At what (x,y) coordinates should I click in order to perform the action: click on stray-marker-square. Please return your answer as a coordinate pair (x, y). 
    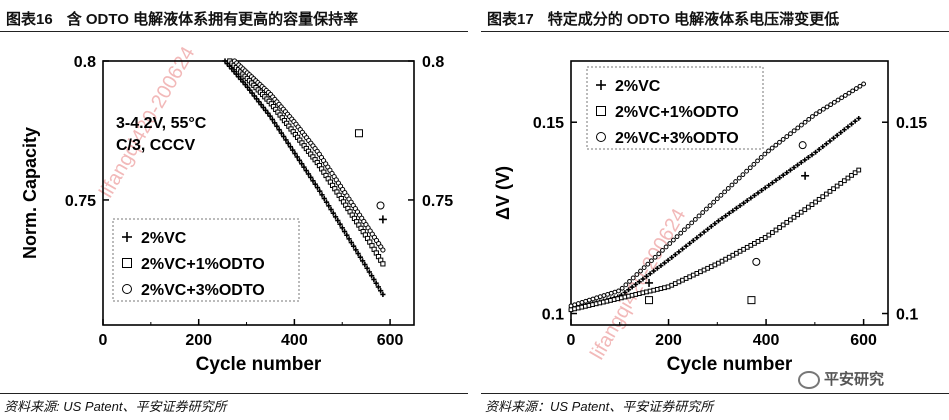
    Looking at the image, I should click on (358, 133).